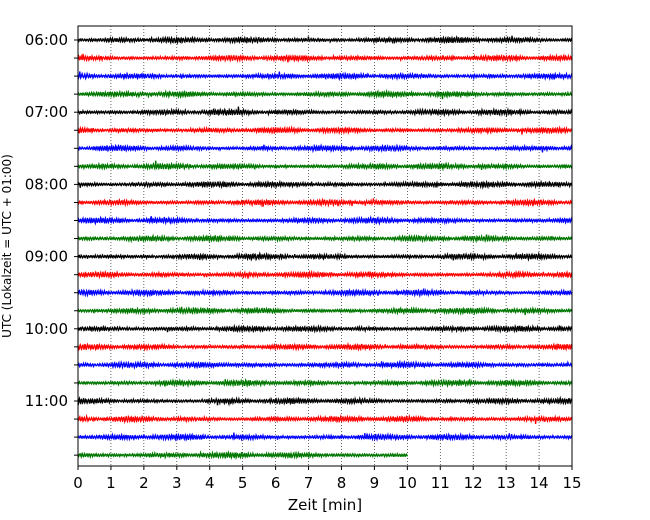 The height and width of the screenshot is (520, 650). What do you see at coordinates (375, 483) in the screenshot?
I see `x-tick-label: 9` at bounding box center [375, 483].